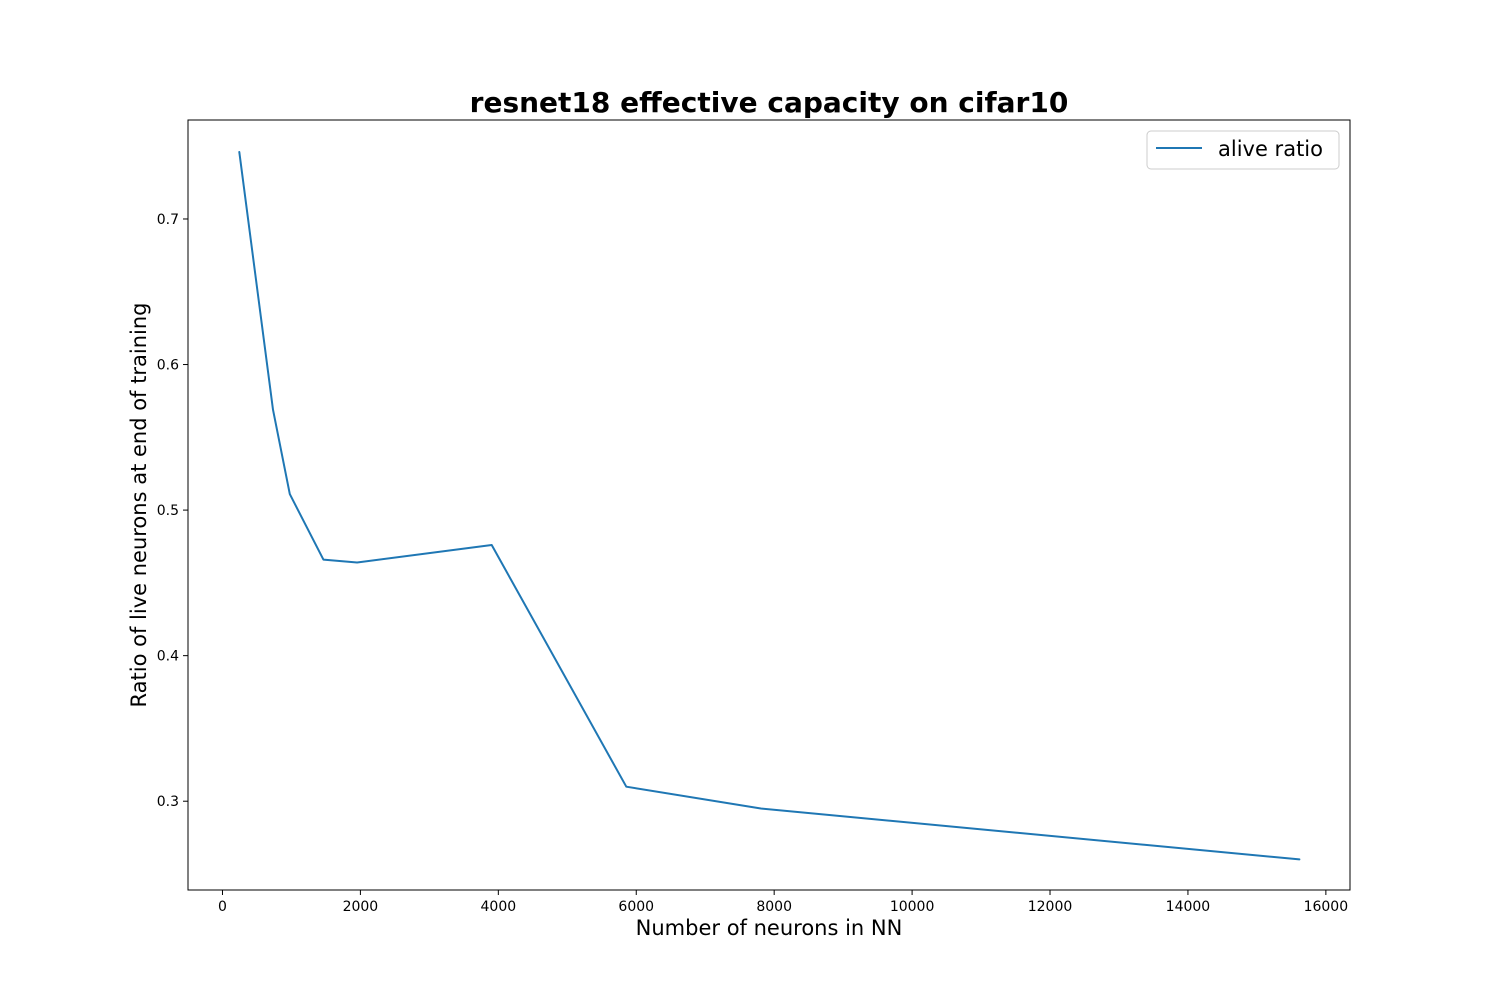 This screenshot has height=1000, width=1500. I want to click on legend-box, so click(1243, 150).